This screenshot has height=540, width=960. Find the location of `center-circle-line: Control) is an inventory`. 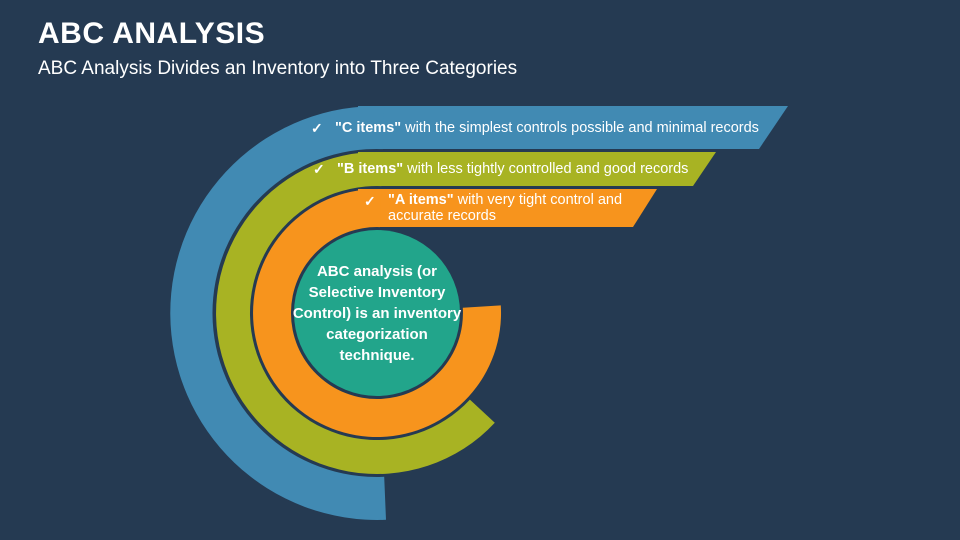

center-circle-line: Control) is an inventory is located at coordinates (377, 313).